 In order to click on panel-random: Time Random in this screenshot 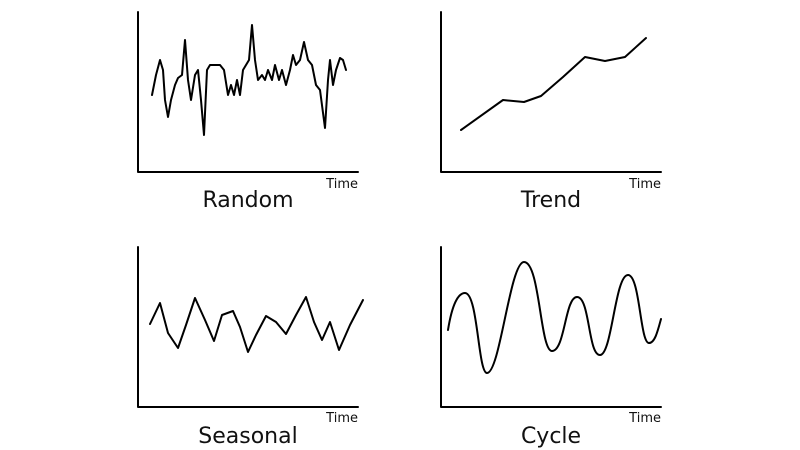, I will do `click(248, 112)`.